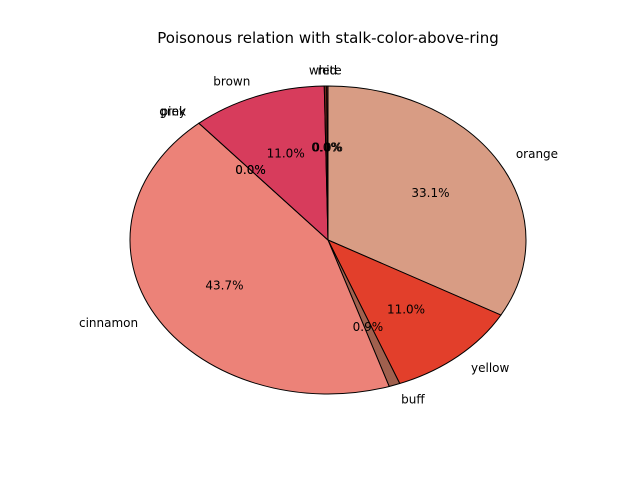 This screenshot has height=480, width=640. Describe the element at coordinates (537, 154) in the screenshot. I see `slice-label-orange: orange` at that location.